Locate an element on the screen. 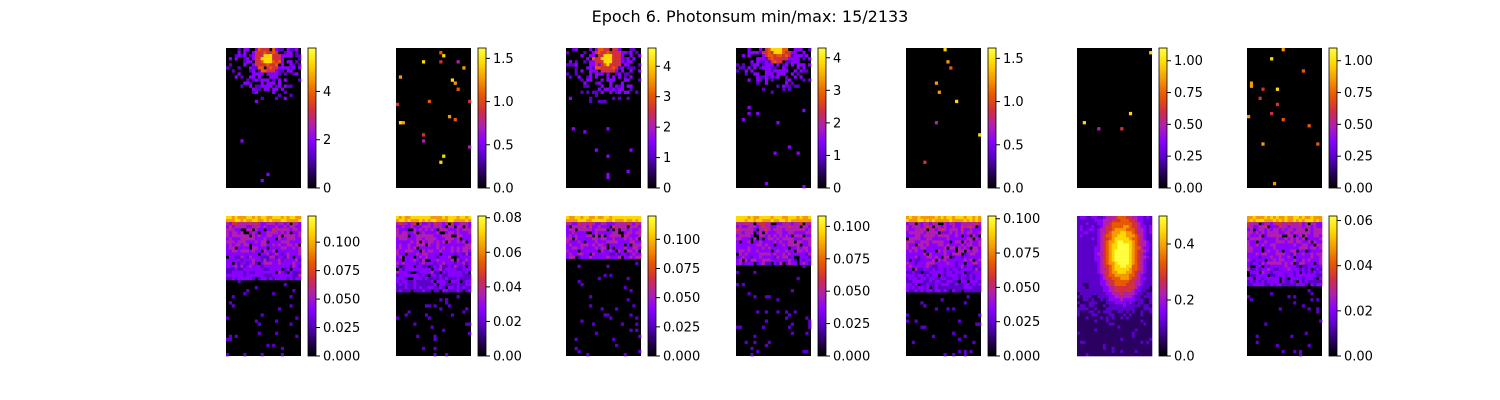  heatmap-cells is located at coordinates (604, 286).